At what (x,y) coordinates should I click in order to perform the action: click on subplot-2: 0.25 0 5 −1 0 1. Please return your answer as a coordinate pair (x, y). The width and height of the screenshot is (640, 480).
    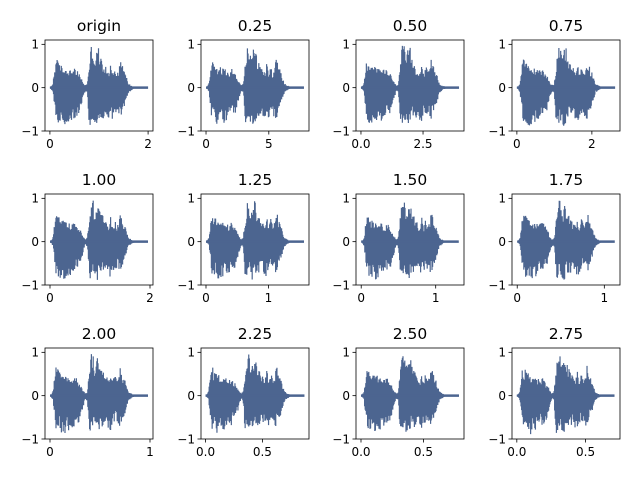
    Looking at the image, I should click on (243, 84).